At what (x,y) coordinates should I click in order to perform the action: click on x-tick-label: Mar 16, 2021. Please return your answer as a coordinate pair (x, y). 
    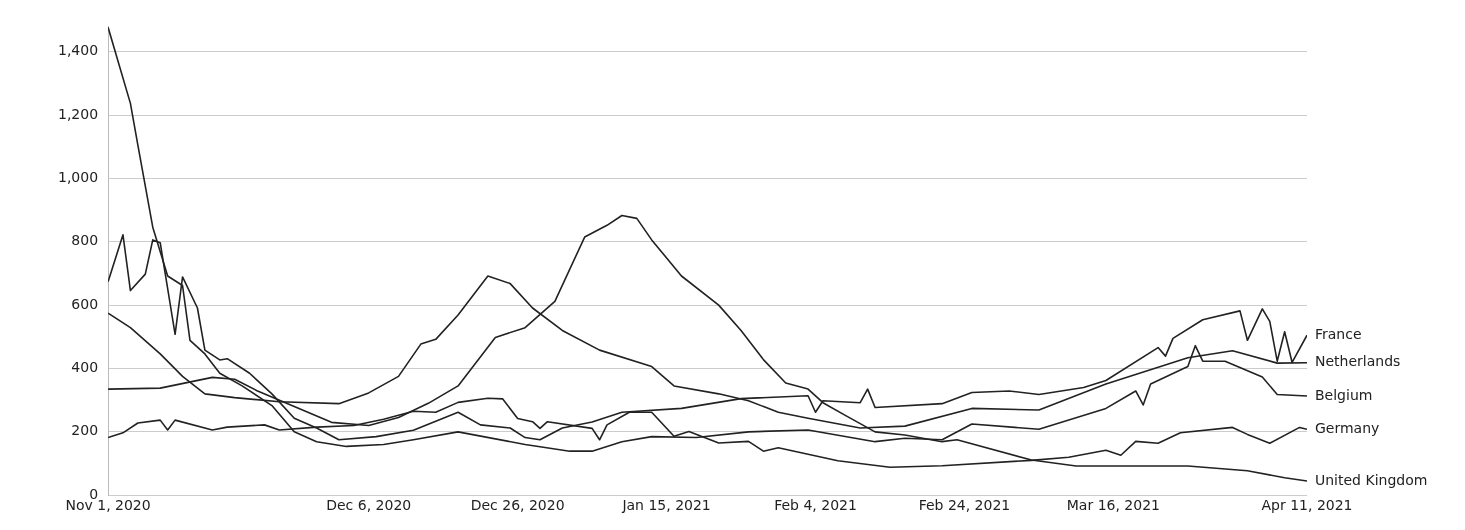
    Looking at the image, I should click on (1113, 505).